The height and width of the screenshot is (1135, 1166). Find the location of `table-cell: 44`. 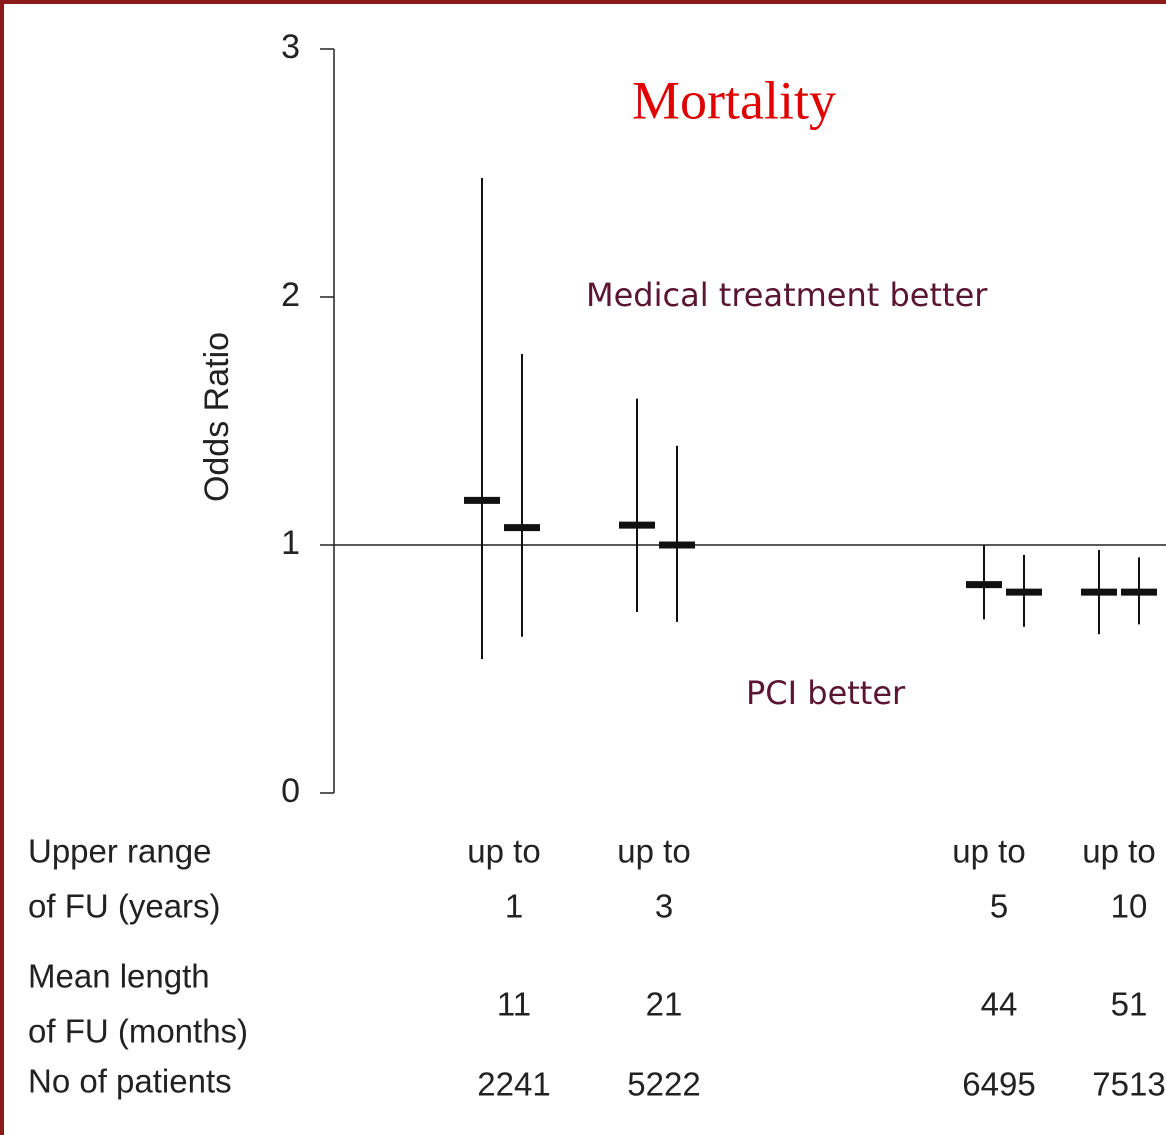

table-cell: 44 is located at coordinates (999, 1004).